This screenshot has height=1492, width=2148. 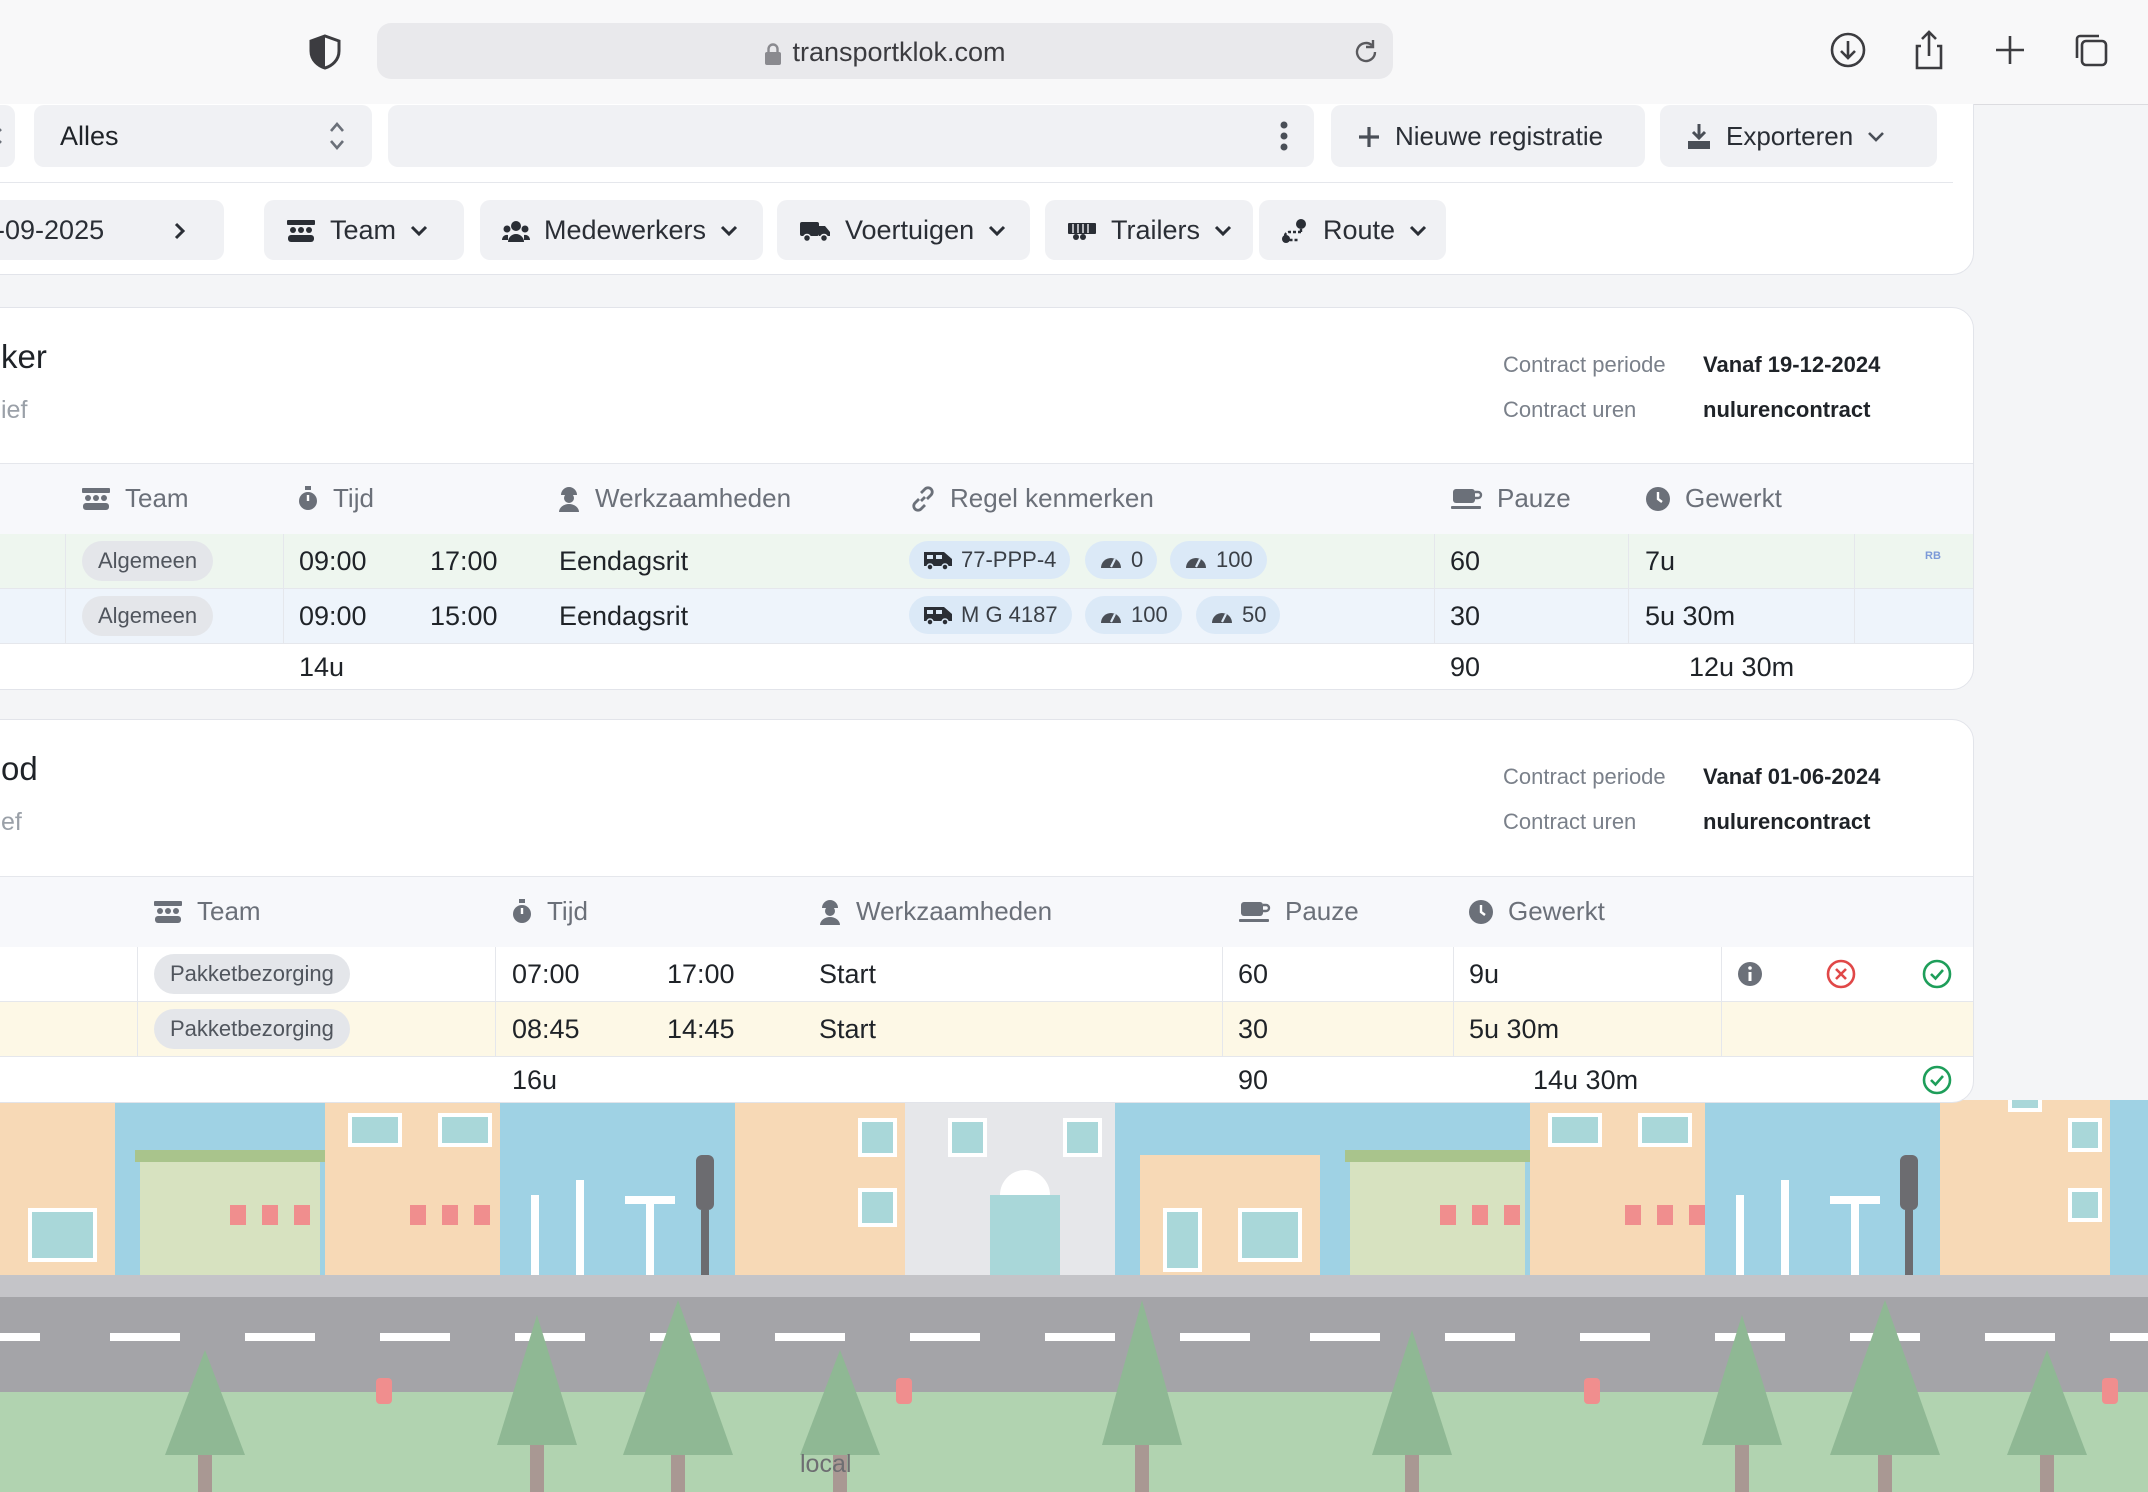 I want to click on end-time: 17:00, so click(x=701, y=974).